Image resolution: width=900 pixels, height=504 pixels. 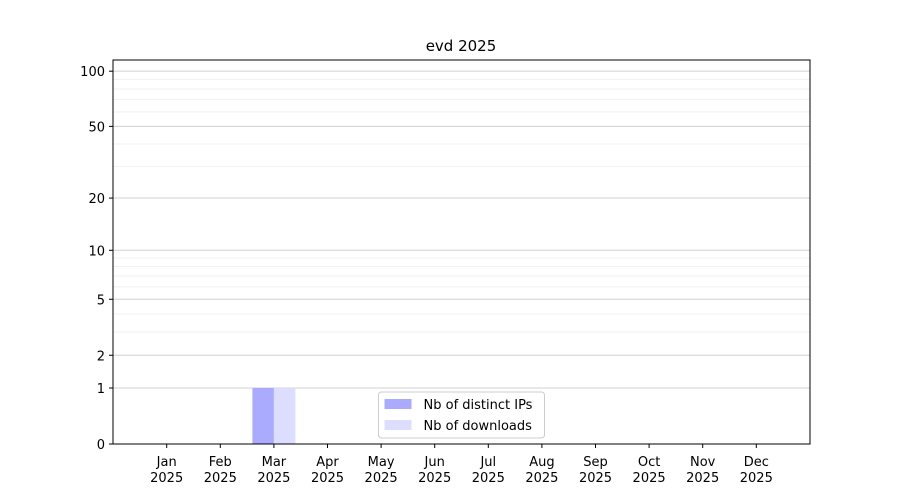 I want to click on y-tick-label: 1, so click(x=101, y=389).